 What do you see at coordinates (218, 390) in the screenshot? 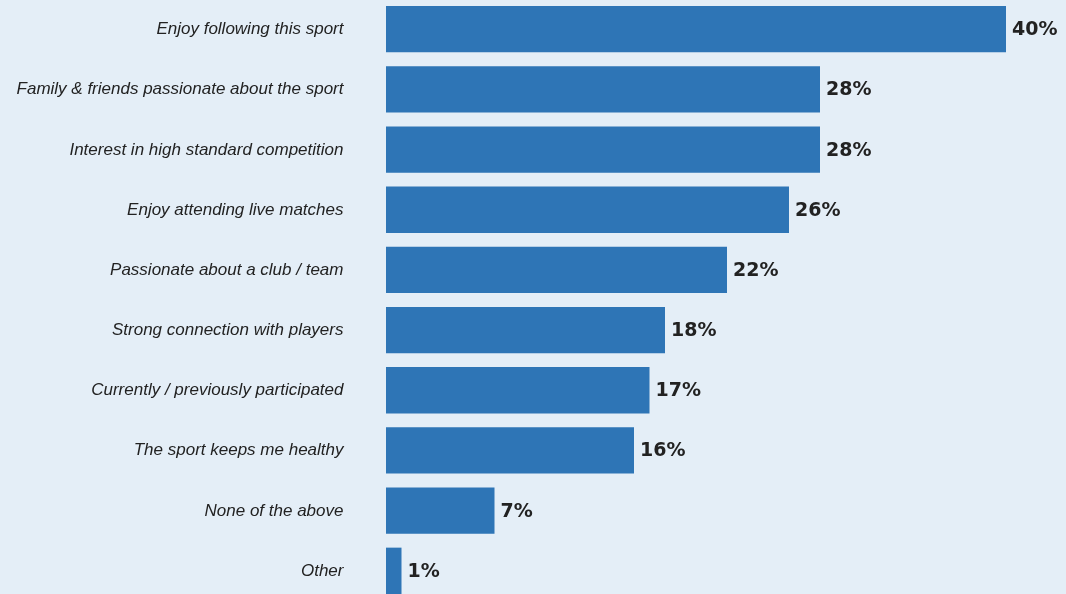
I see `y-tick-label: Currently / previously participated` at bounding box center [218, 390].